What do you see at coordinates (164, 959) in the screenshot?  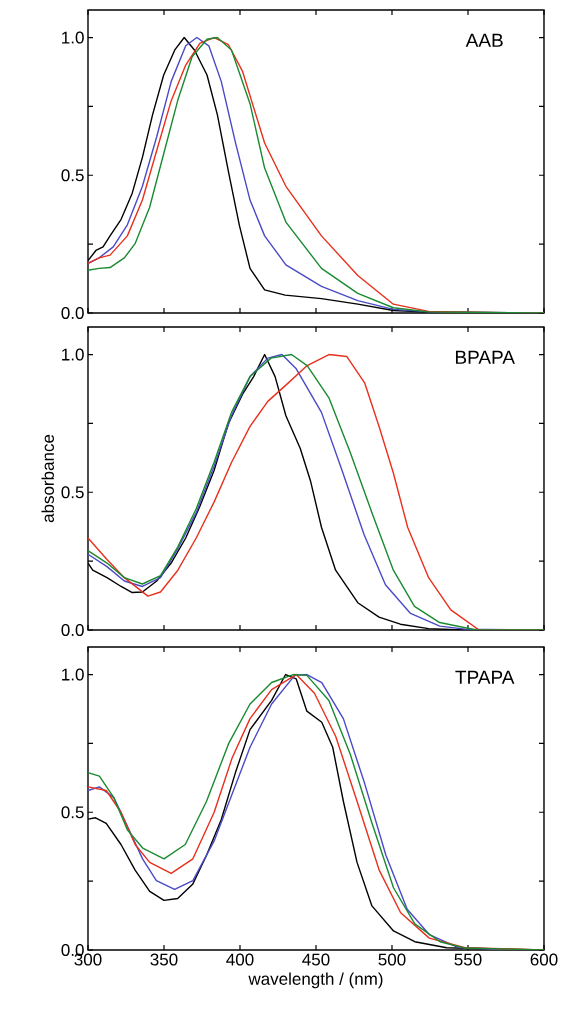 I see `x-tick-label: 350` at bounding box center [164, 959].